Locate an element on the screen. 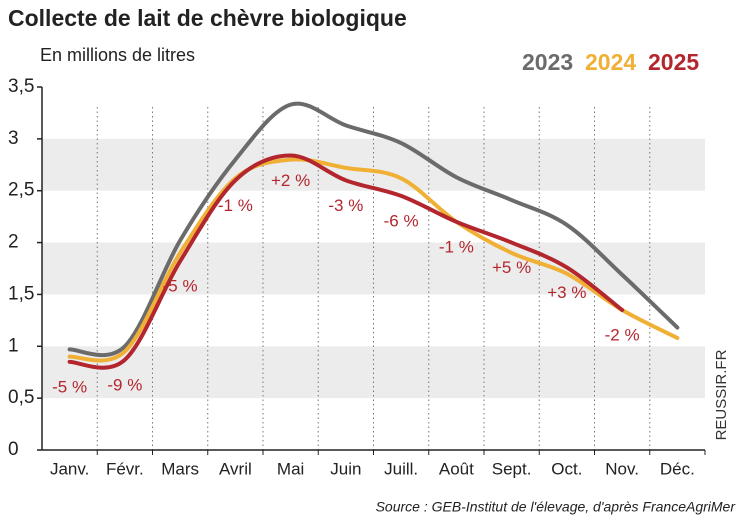 This screenshot has height=529, width=747. y-tick-label: 1,5 is located at coordinates (21, 293).